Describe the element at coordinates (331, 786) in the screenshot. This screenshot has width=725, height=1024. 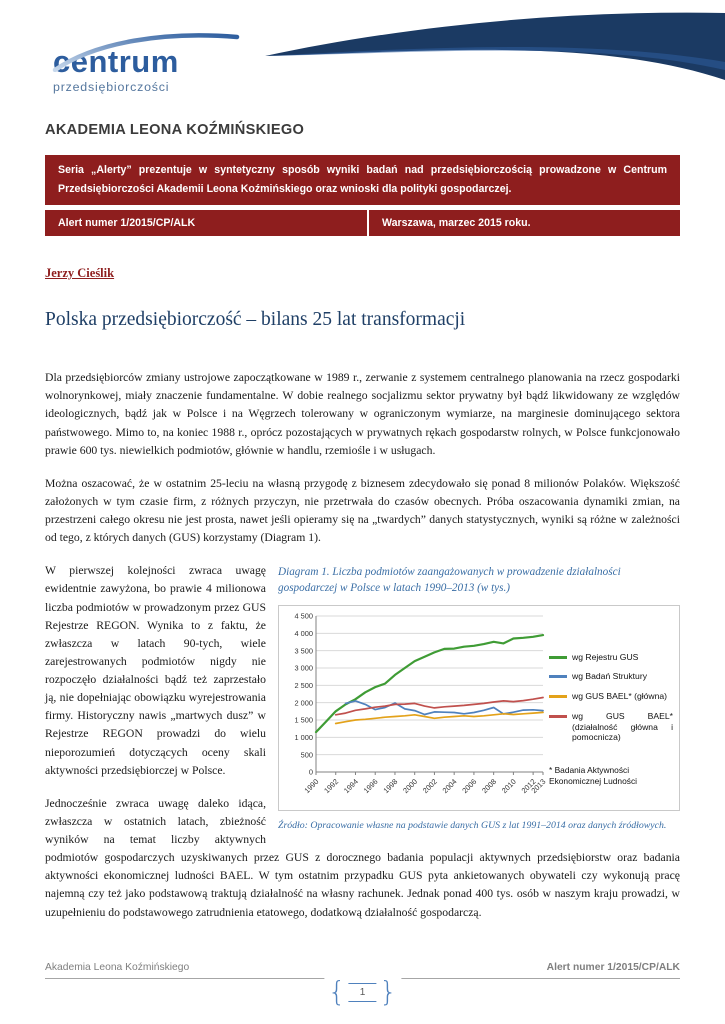
I see `svg-text: 1992` at that location.